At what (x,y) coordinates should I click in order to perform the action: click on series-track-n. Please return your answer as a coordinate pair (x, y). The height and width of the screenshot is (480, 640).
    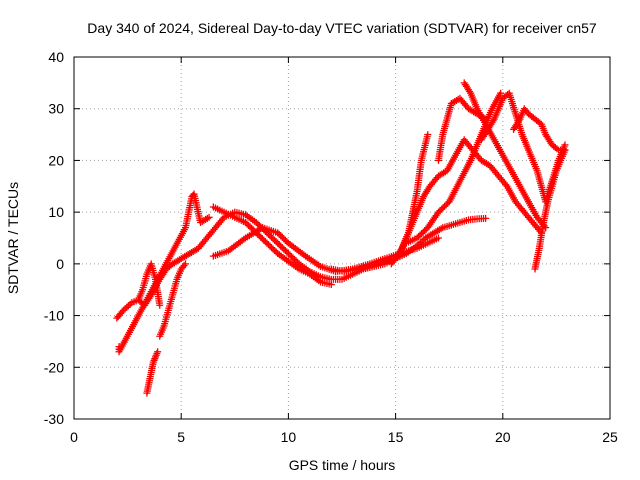
    Looking at the image, I should click on (172, 300).